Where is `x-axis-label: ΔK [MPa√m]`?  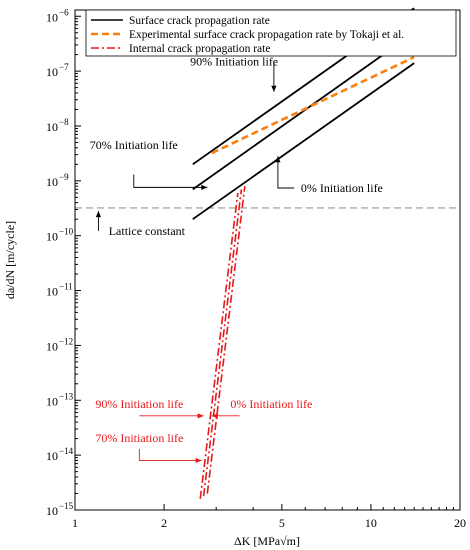 x-axis-label: ΔK [MPa√m] is located at coordinates (267, 541).